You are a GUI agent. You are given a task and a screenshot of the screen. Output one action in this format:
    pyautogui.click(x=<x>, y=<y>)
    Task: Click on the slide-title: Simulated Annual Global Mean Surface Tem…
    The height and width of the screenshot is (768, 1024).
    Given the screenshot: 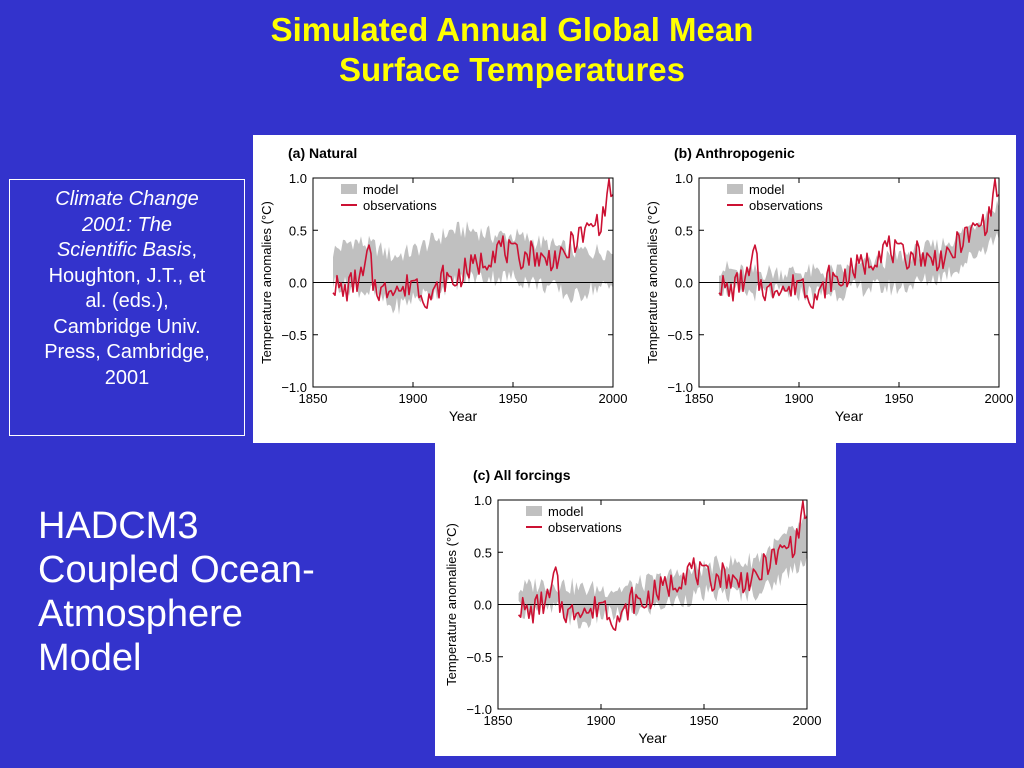 What is the action you would take?
    pyautogui.click(x=512, y=50)
    